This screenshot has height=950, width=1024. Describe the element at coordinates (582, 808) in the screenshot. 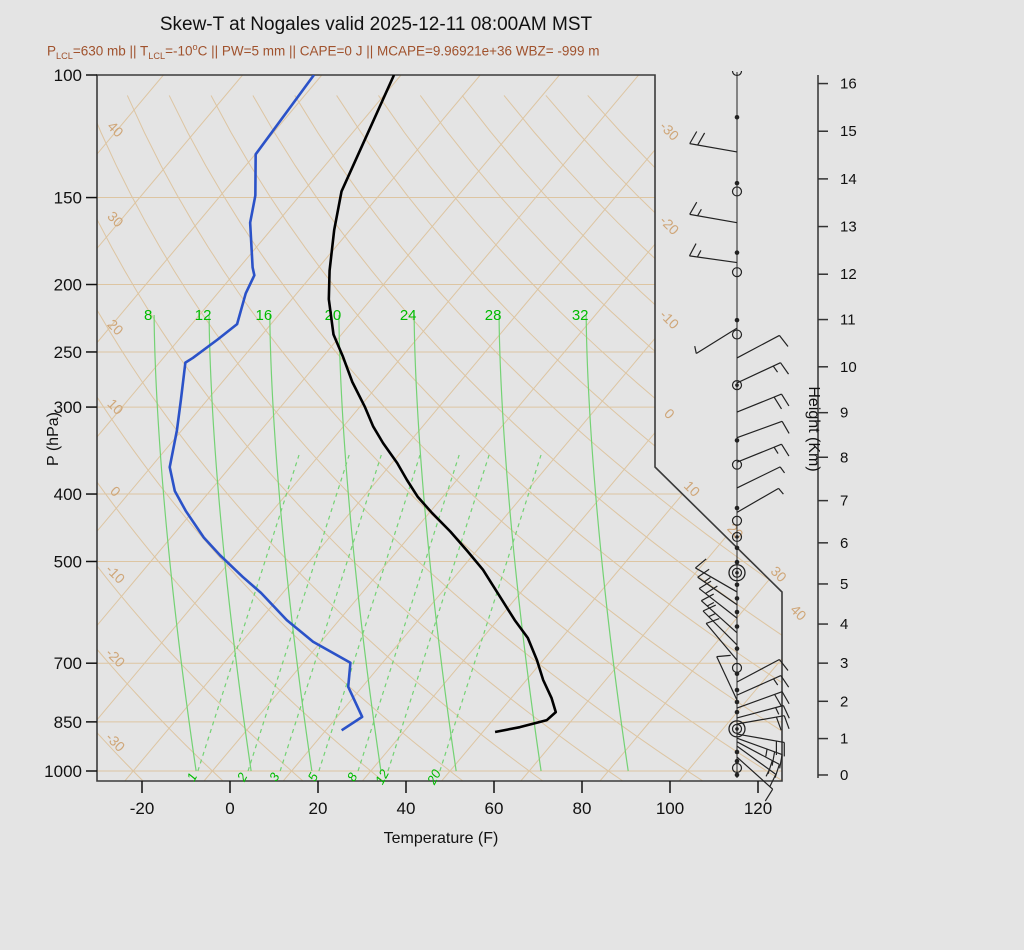

I see `svg-text: 80` at that location.